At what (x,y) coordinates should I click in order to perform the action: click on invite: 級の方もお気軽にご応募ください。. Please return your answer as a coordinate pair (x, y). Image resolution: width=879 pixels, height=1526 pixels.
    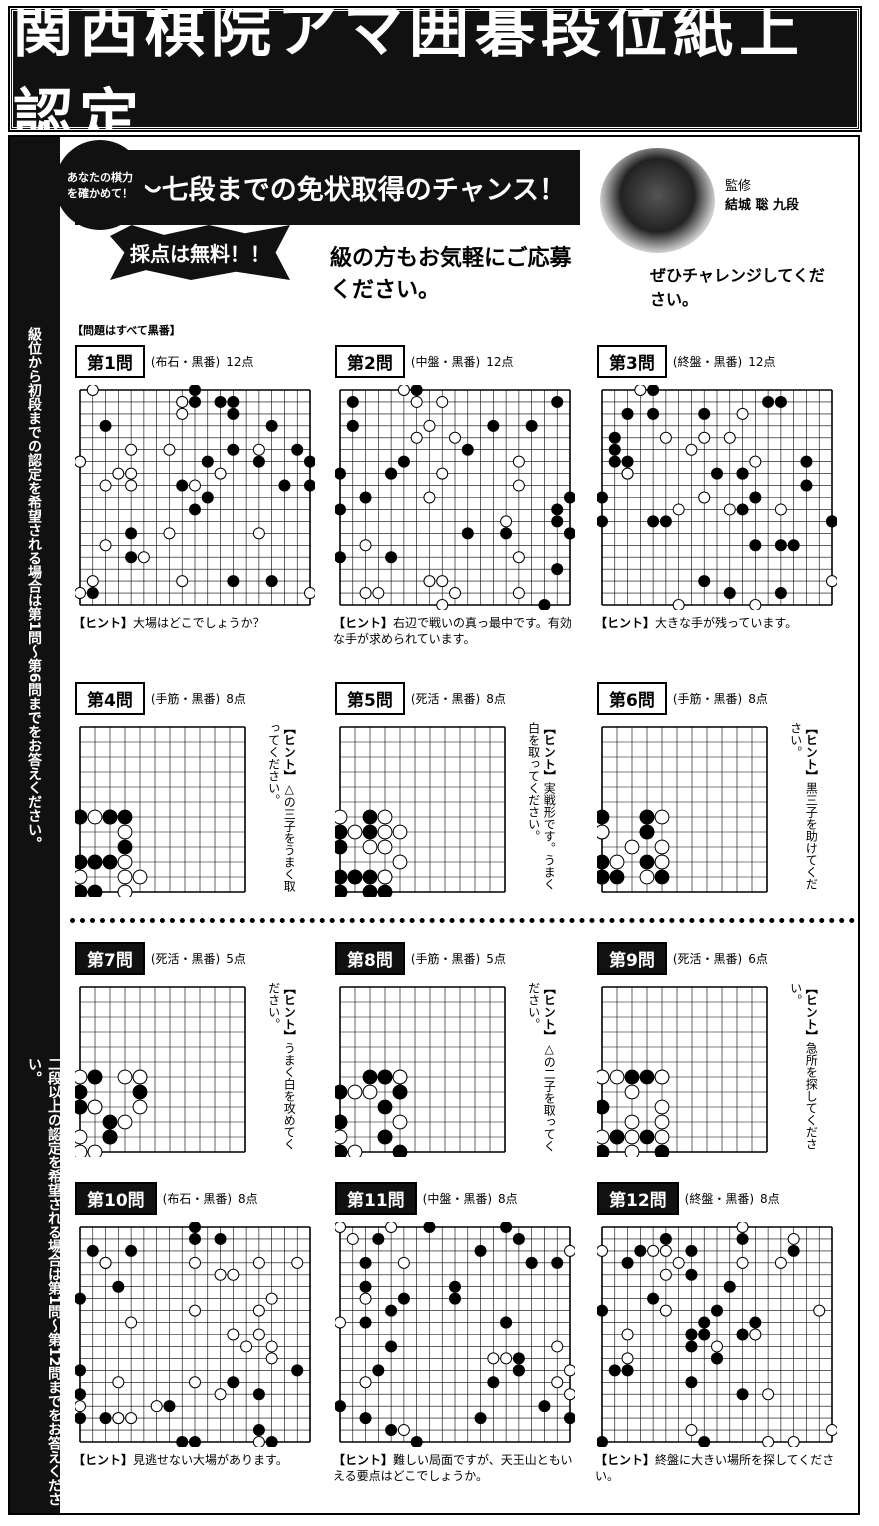
    Looking at the image, I should click on (451, 274).